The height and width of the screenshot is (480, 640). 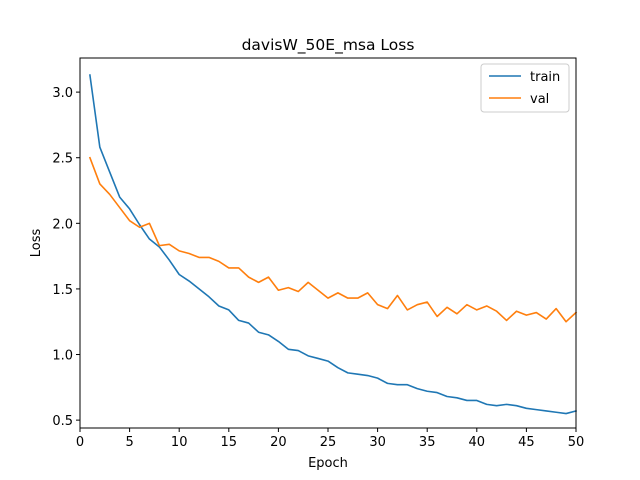 I want to click on y-tick-label: 2.0, so click(x=62, y=224).